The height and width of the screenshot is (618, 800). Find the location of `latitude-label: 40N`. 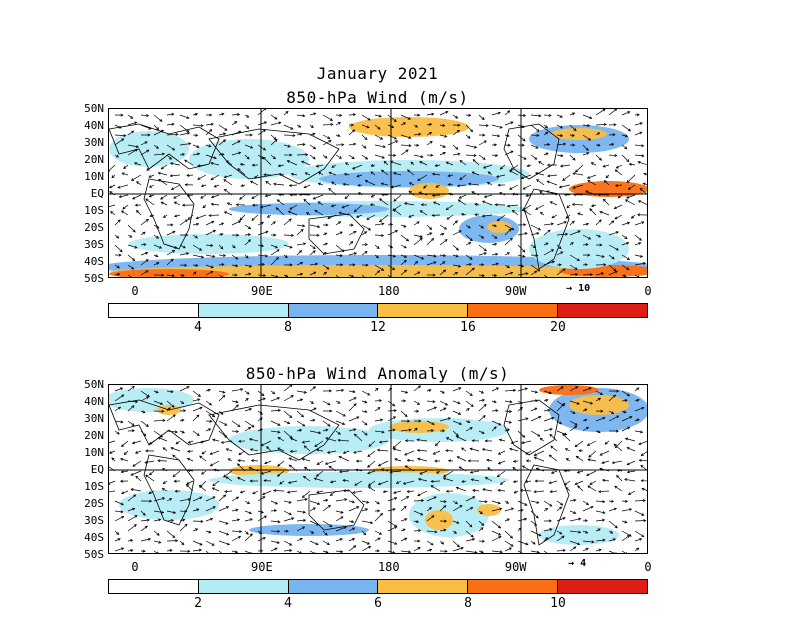

latitude-label: 40N is located at coordinates (94, 401).